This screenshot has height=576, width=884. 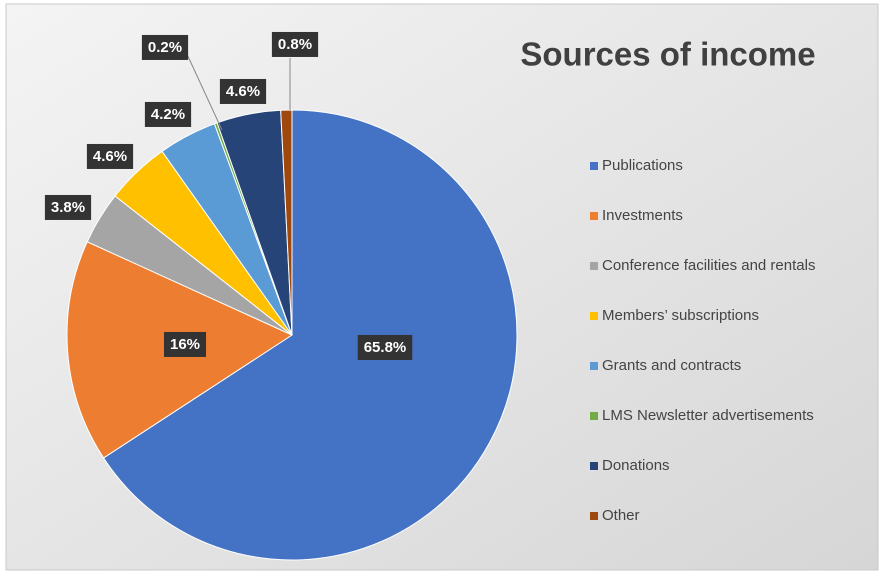 What do you see at coordinates (642, 165) in the screenshot?
I see `legend-label: Publications` at bounding box center [642, 165].